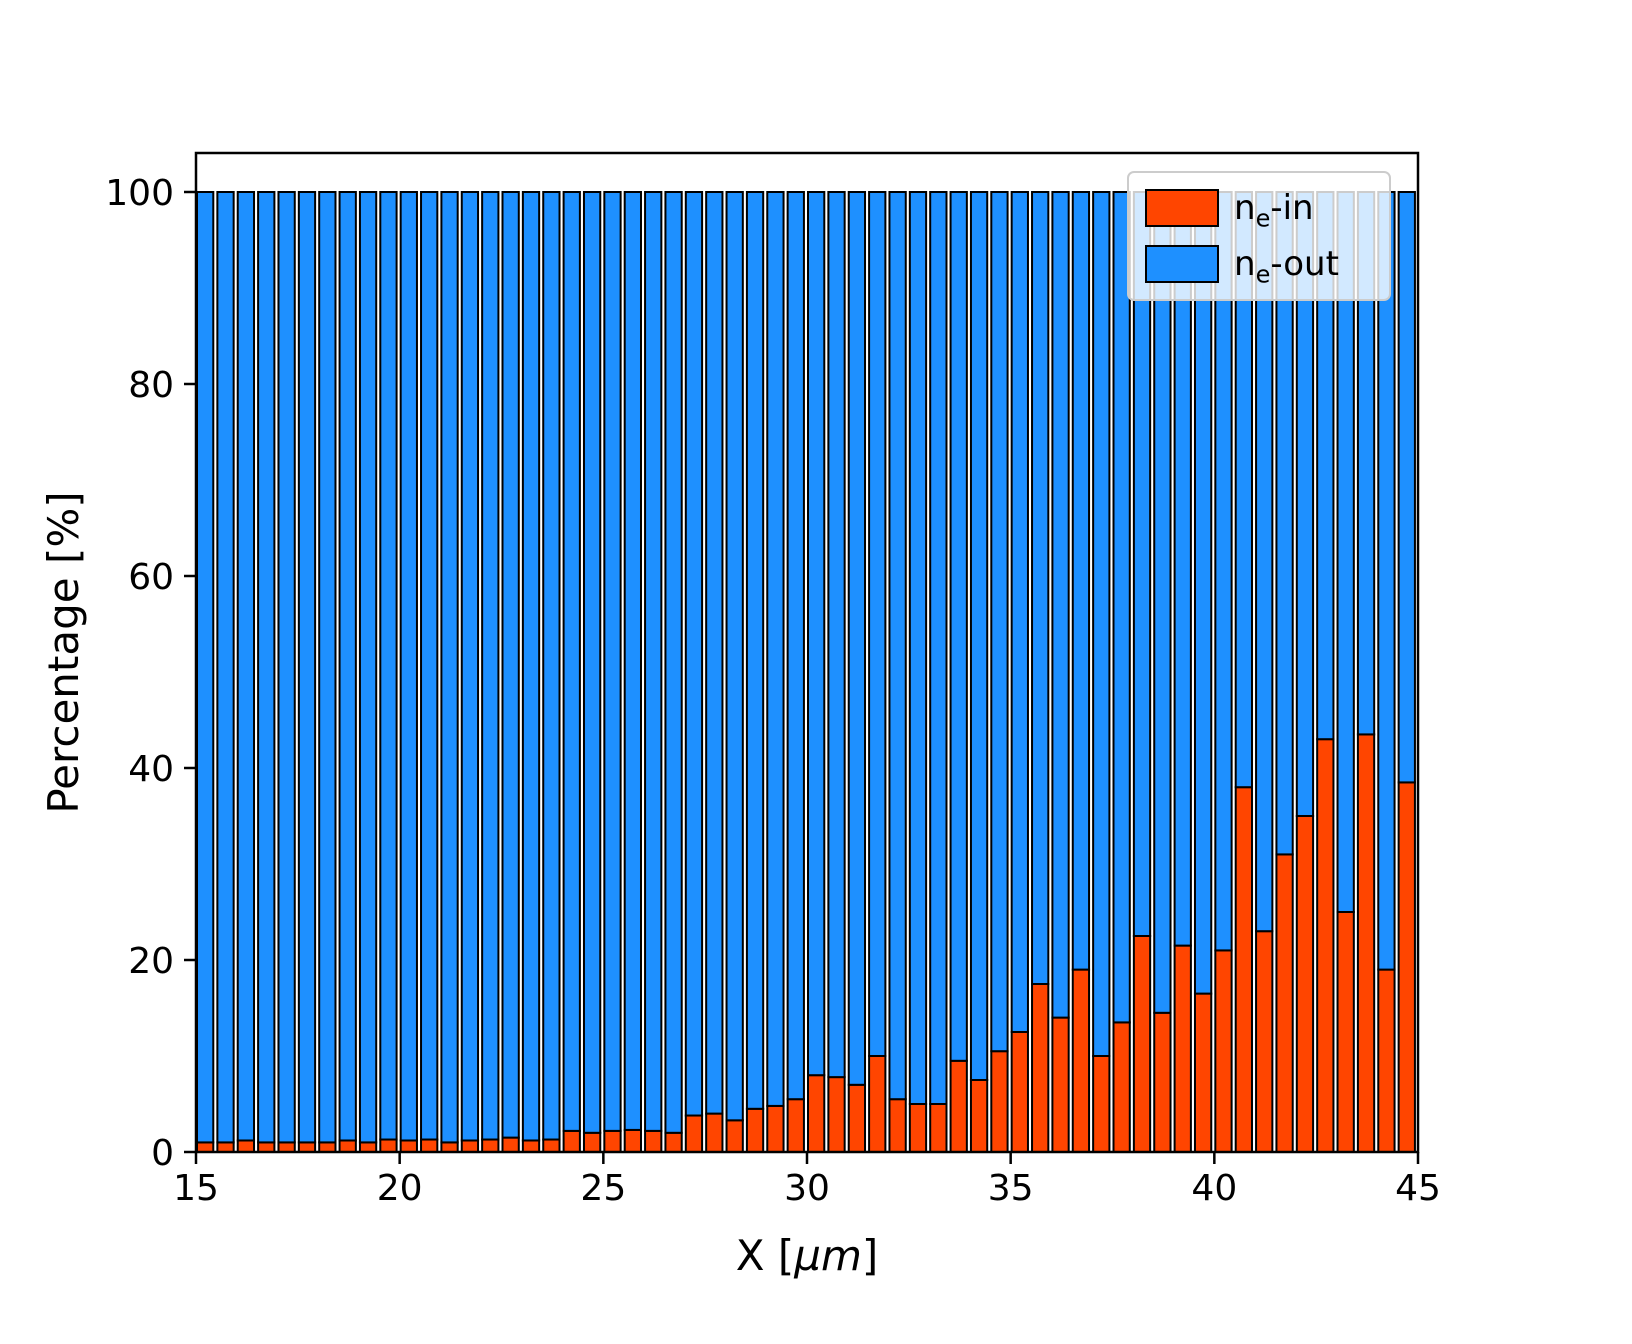 This screenshot has width=1632, height=1344. What do you see at coordinates (807, 1255) in the screenshot?
I see `x-axis-label: X [μm]` at bounding box center [807, 1255].